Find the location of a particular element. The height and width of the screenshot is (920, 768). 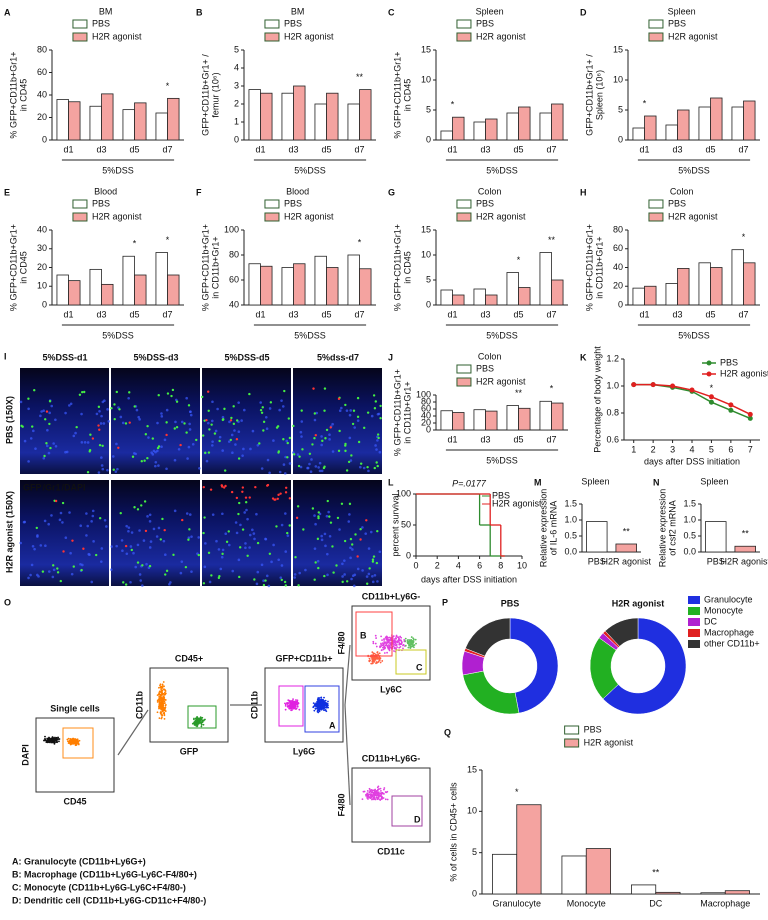

data-point is located at coordinates (653, 385).